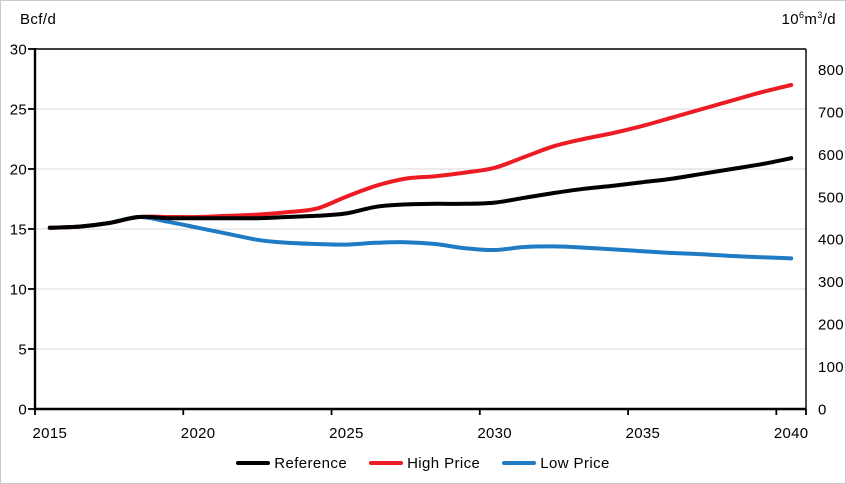 The width and height of the screenshot is (846, 484). Describe the element at coordinates (444, 463) in the screenshot. I see `legend-label-high-price: High Price` at that location.